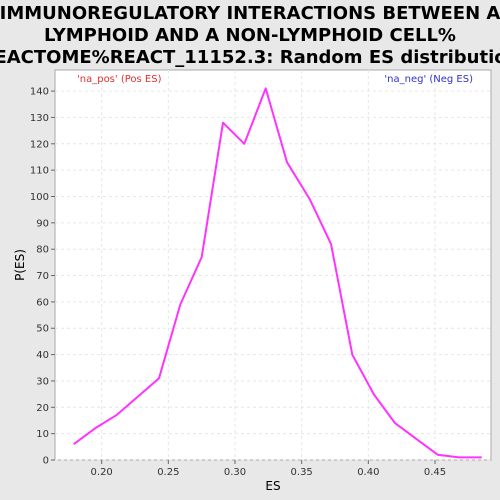  What do you see at coordinates (42, 434) in the screenshot?
I see `y-tick-label: 10` at bounding box center [42, 434].